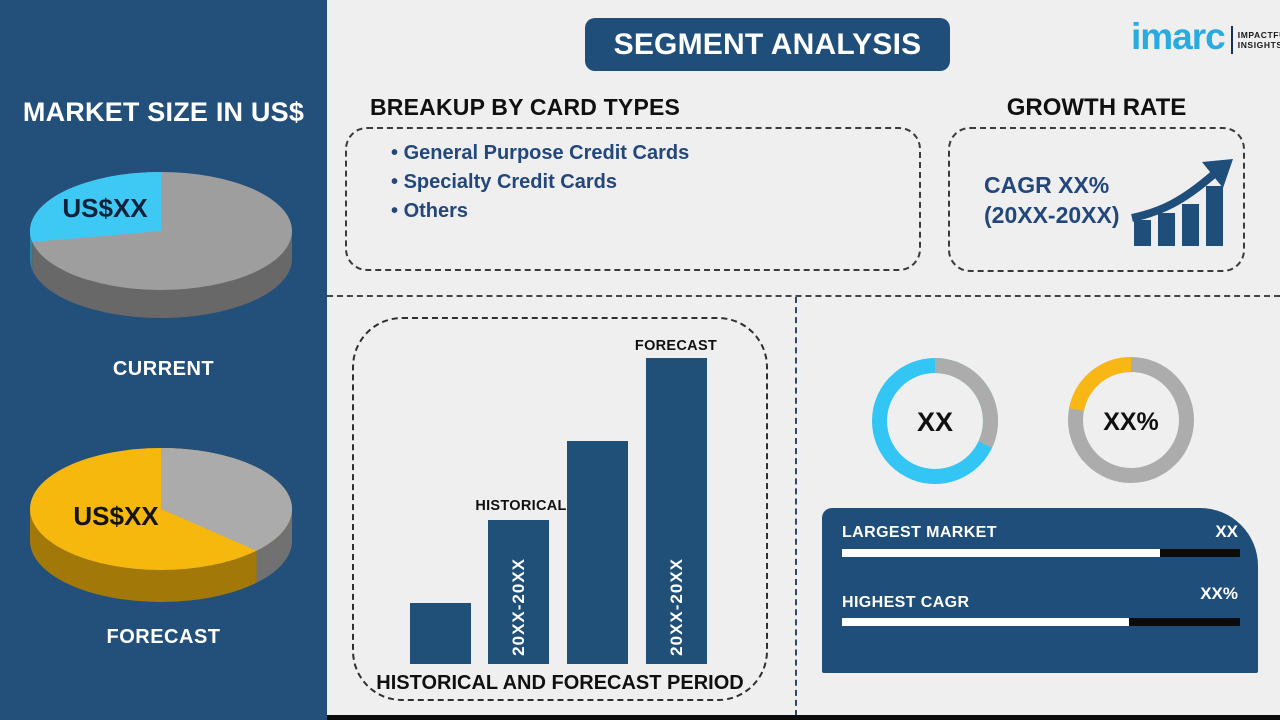 This screenshot has height=720, width=1280. I want to click on largest-market-donut-value: XX, so click(935, 422).